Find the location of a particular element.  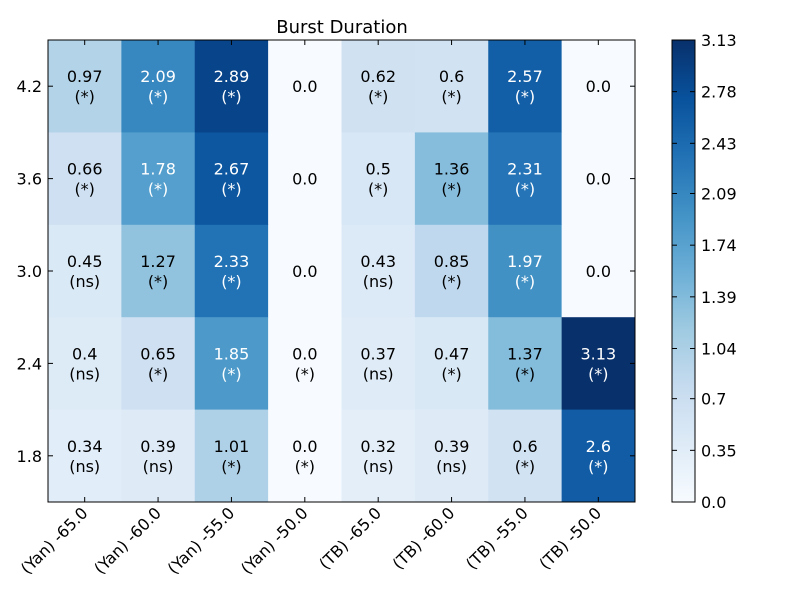

cell-value-label: 0.97 is located at coordinates (85, 76).